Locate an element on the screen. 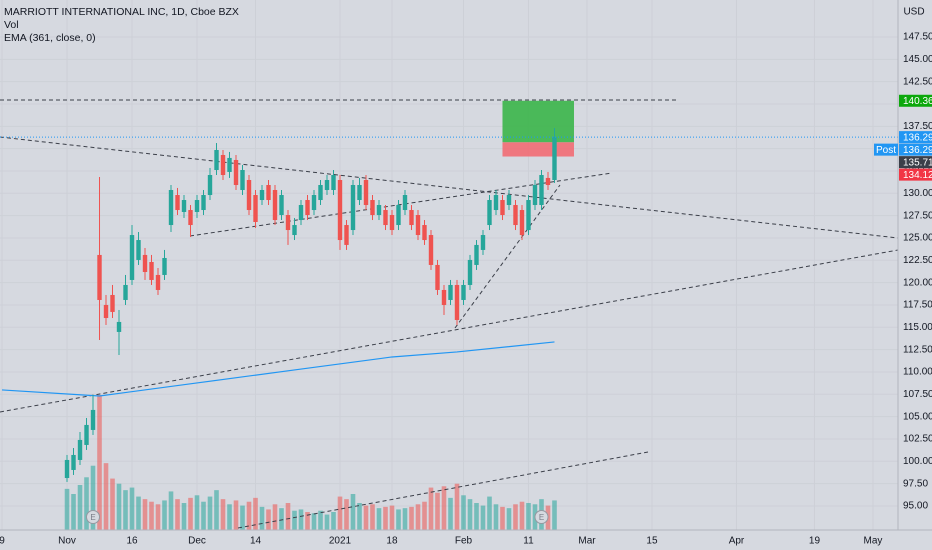 The image size is (932, 550). y-tick-label: 117.50 is located at coordinates (917, 305).